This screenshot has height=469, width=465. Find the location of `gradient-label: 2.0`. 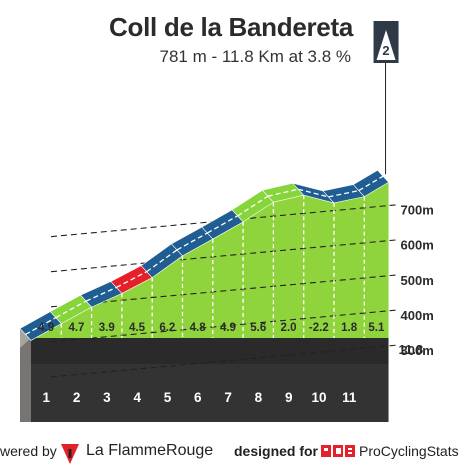

gradient-label: 2.0 is located at coordinates (289, 328).